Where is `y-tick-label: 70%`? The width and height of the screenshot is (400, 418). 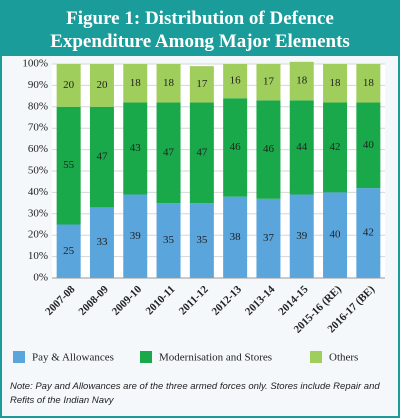 y-tick-label: 70% is located at coordinates (38, 128).